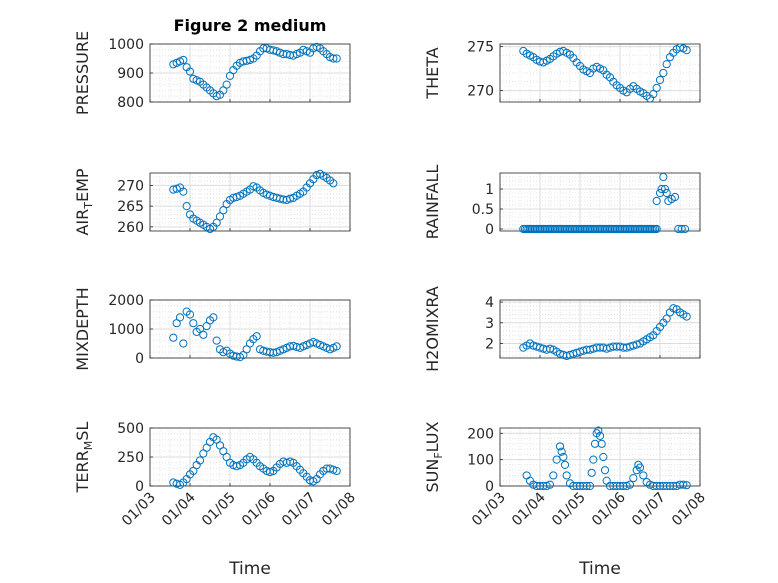 The width and height of the screenshot is (778, 583). I want to click on y-axis-label: SUNFLUX, so click(434, 456).